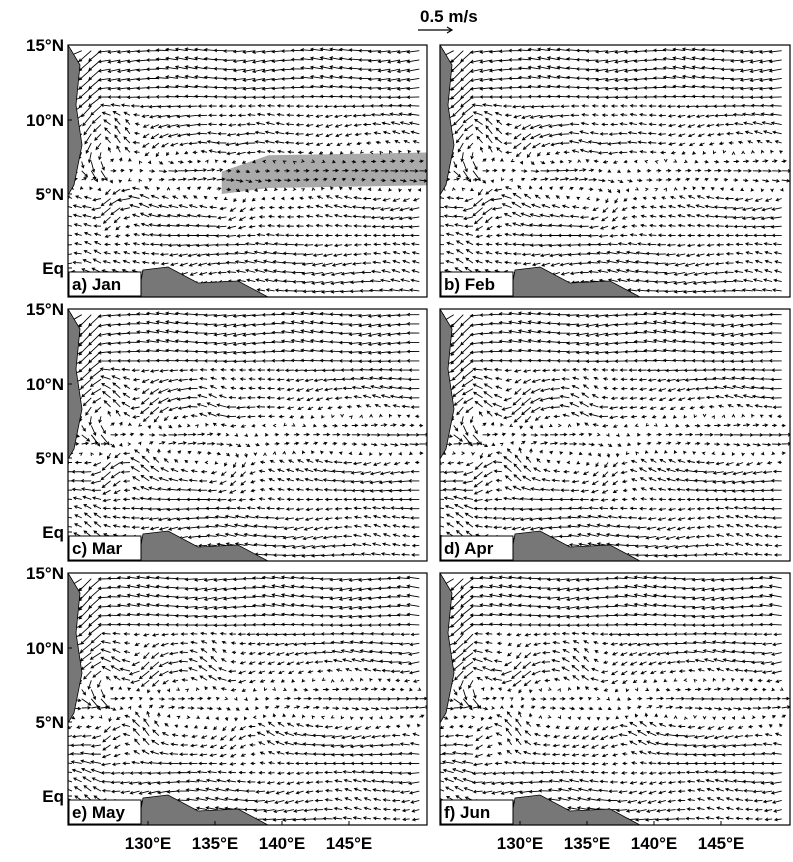 The width and height of the screenshot is (793, 862). What do you see at coordinates (467, 812) in the screenshot?
I see `panel-label: f) Jun` at bounding box center [467, 812].